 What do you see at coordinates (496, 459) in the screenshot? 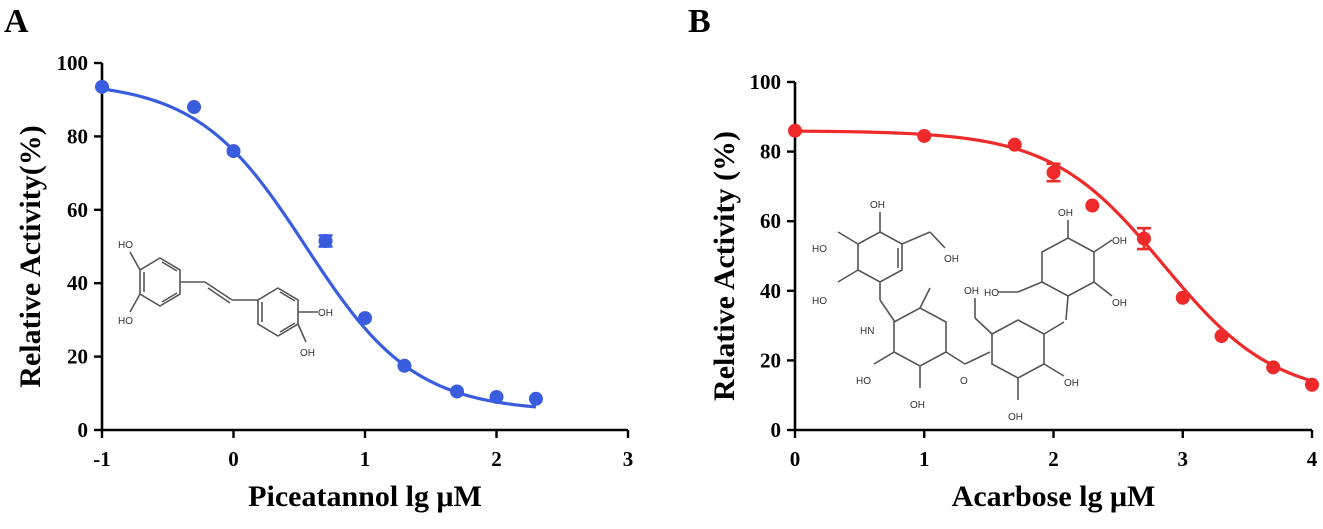
I see `a-x-tick-label: 2` at bounding box center [496, 459].